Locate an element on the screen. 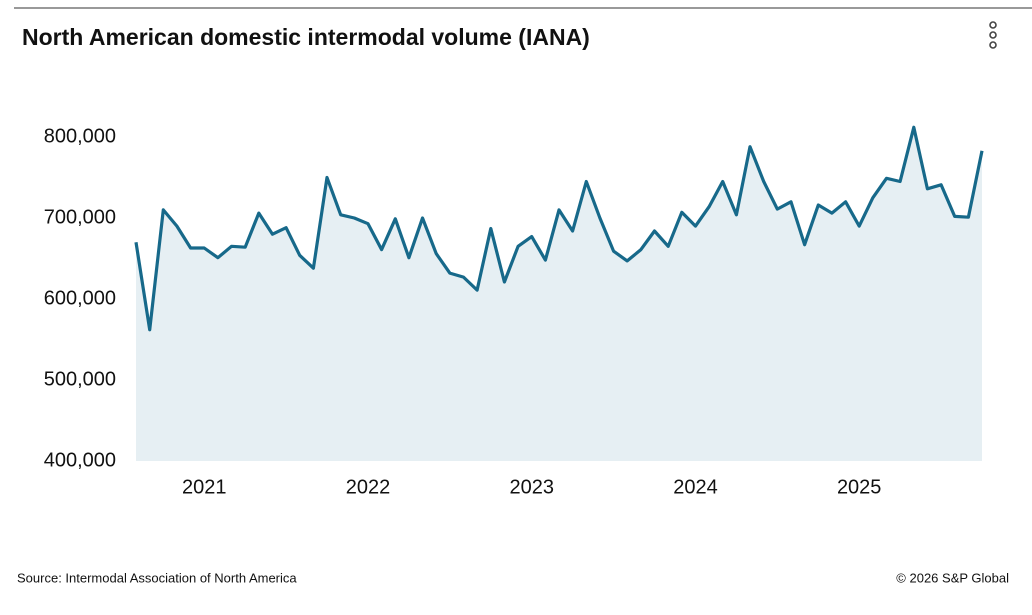 The image size is (1032, 615). copyright: © 2026 S&P Global is located at coordinates (952, 577).